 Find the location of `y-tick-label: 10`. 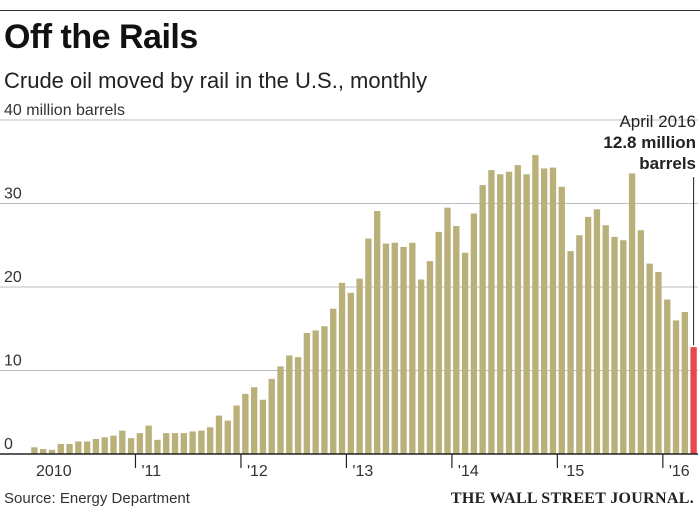

y-tick-label: 10 is located at coordinates (13, 361).